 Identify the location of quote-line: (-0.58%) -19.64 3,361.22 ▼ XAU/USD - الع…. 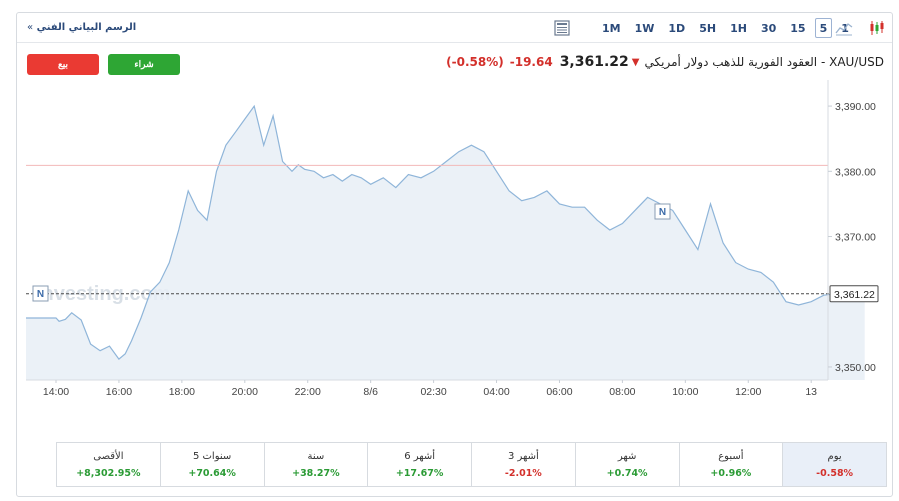
(665, 62).